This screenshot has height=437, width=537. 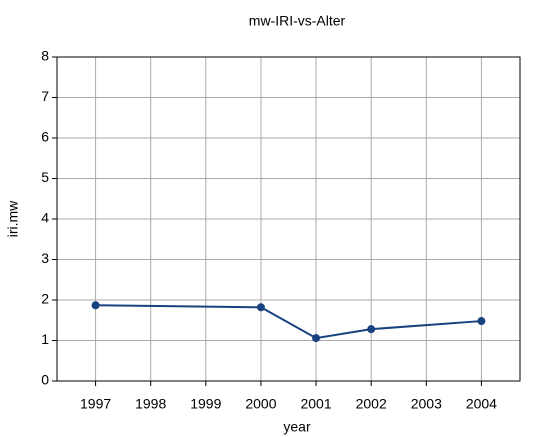 What do you see at coordinates (371, 404) in the screenshot?
I see `x-tick-label: 2002` at bounding box center [371, 404].